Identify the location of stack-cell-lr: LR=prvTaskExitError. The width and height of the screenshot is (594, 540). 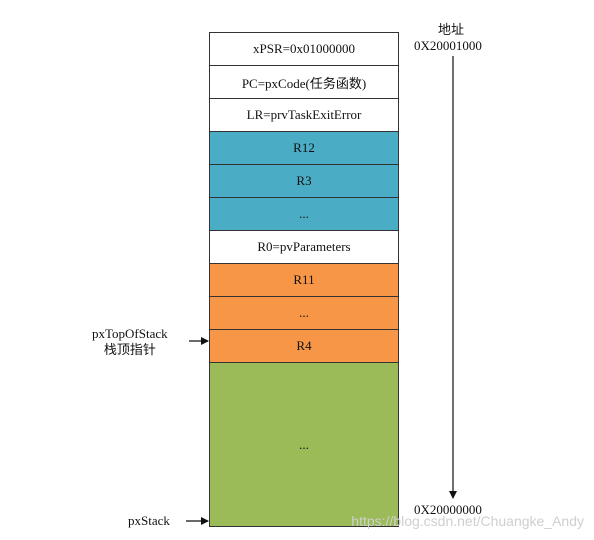
(304, 115).